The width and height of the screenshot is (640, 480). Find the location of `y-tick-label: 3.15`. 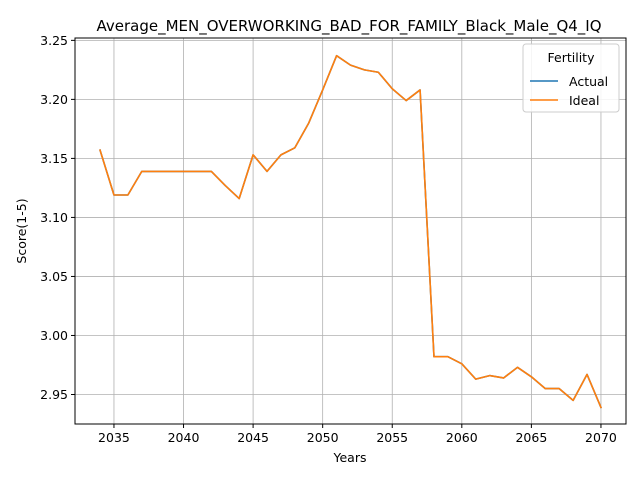

y-tick-label: 3.15 is located at coordinates (54, 158).